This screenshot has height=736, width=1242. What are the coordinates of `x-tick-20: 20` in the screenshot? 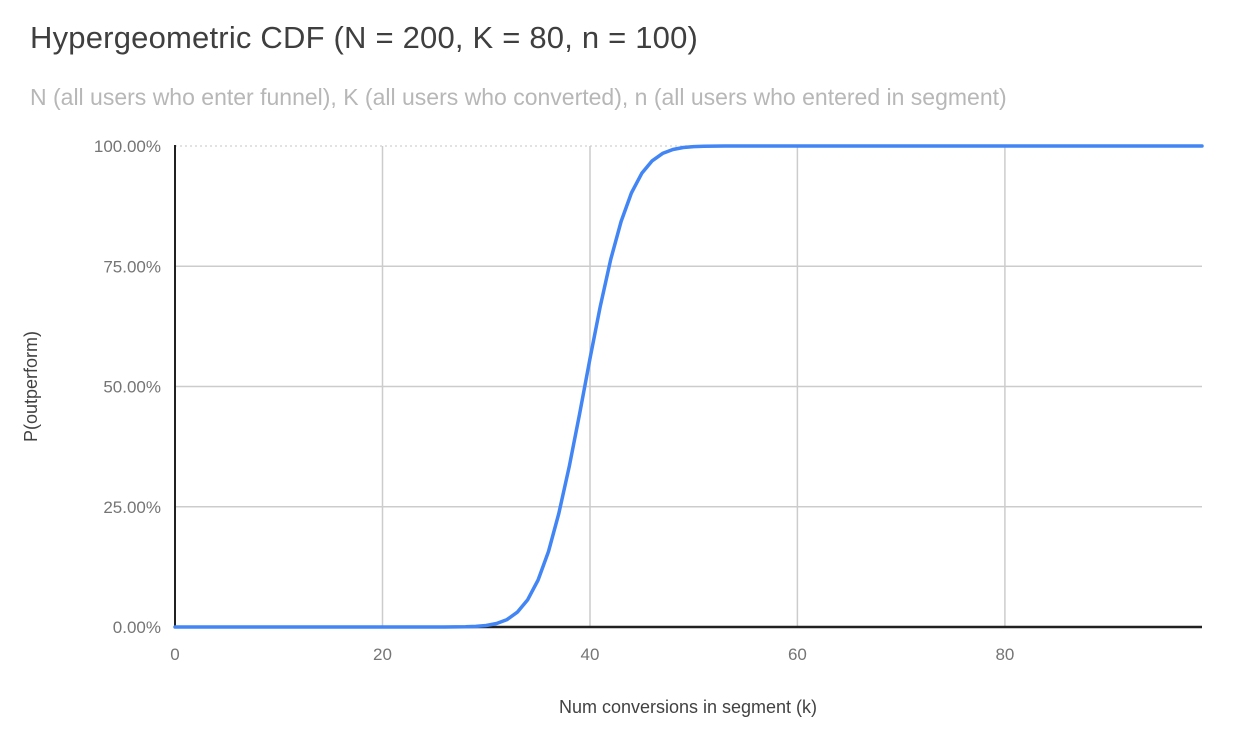 It's located at (382, 654).